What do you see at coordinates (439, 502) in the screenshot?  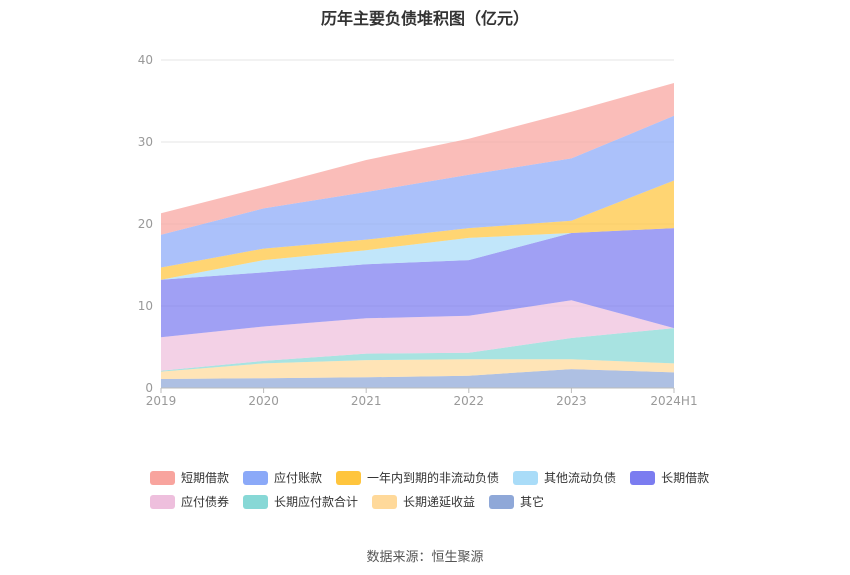 I see `legend-label: 长期递延收益` at bounding box center [439, 502].